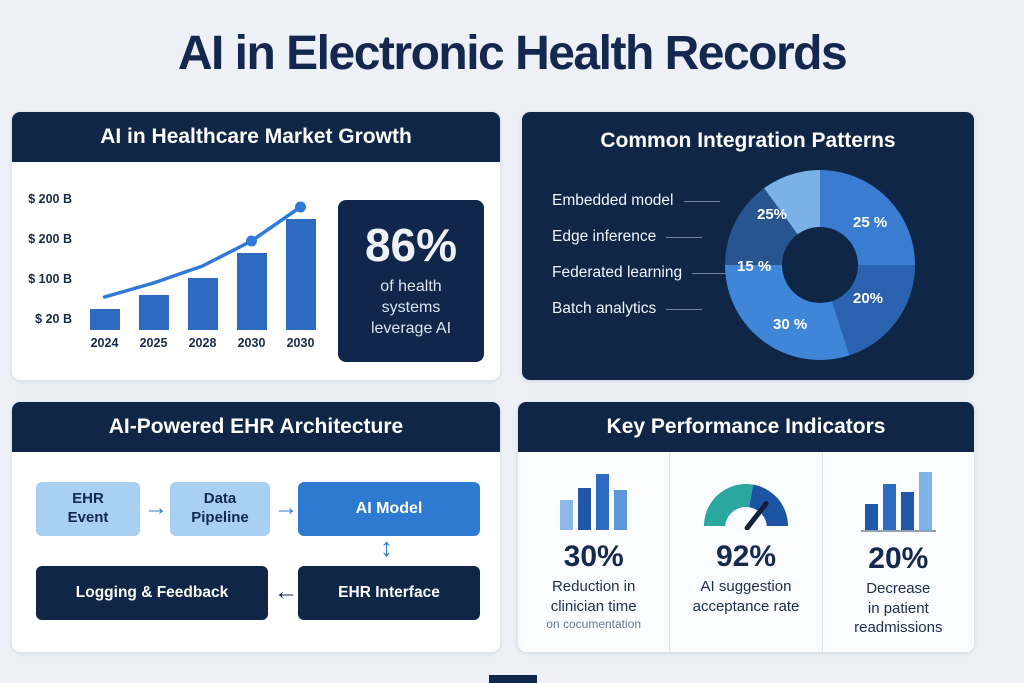 The image size is (1024, 683). Describe the element at coordinates (754, 266) in the screenshot. I see `slice-label: 15 %` at that location.